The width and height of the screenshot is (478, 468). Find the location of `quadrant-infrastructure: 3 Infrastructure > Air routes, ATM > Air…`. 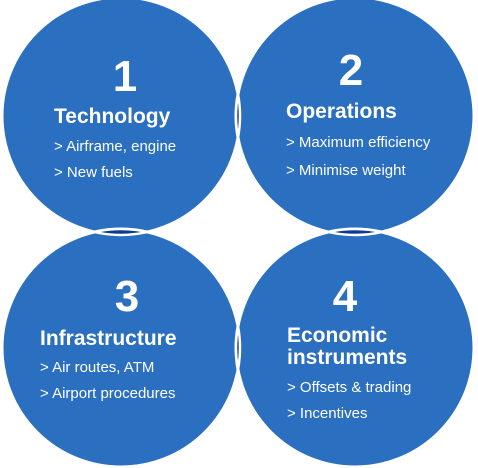

quadrant-infrastructure: 3 Infrastructure > Air routes, ATM > Air… is located at coordinates (108, 337).